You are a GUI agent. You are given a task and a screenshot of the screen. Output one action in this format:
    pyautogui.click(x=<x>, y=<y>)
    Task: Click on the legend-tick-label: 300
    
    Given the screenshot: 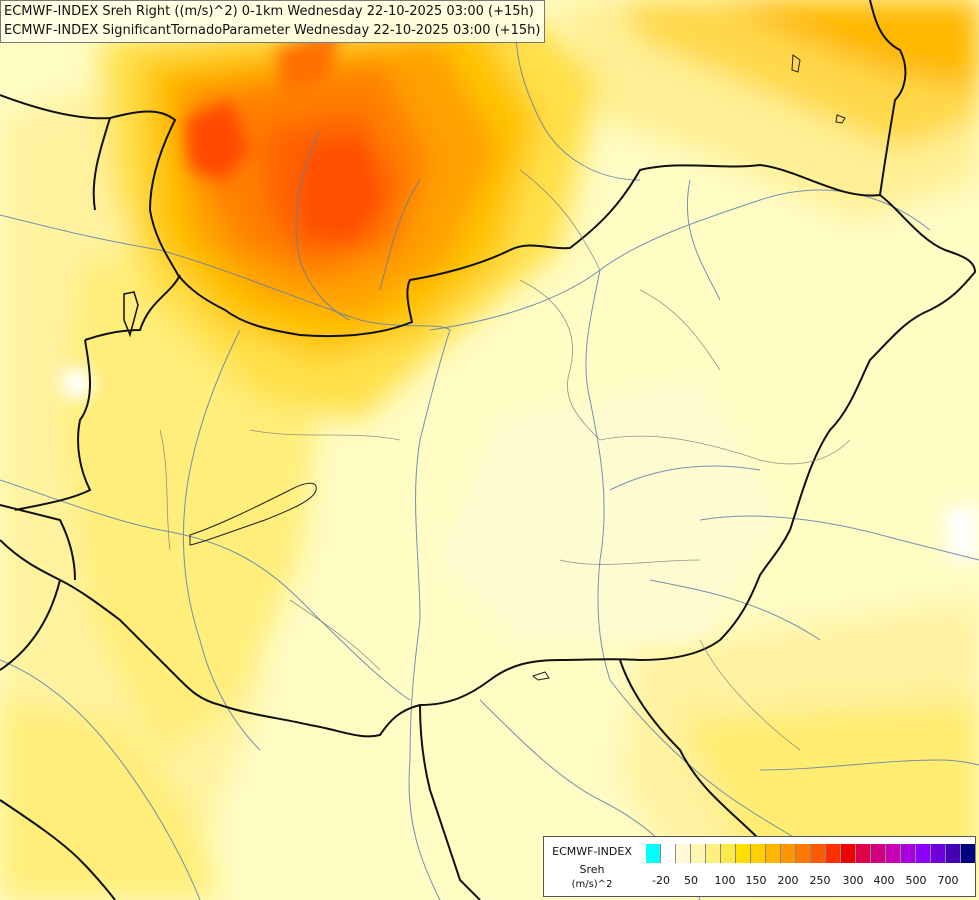 What is the action you would take?
    pyautogui.click(x=853, y=880)
    